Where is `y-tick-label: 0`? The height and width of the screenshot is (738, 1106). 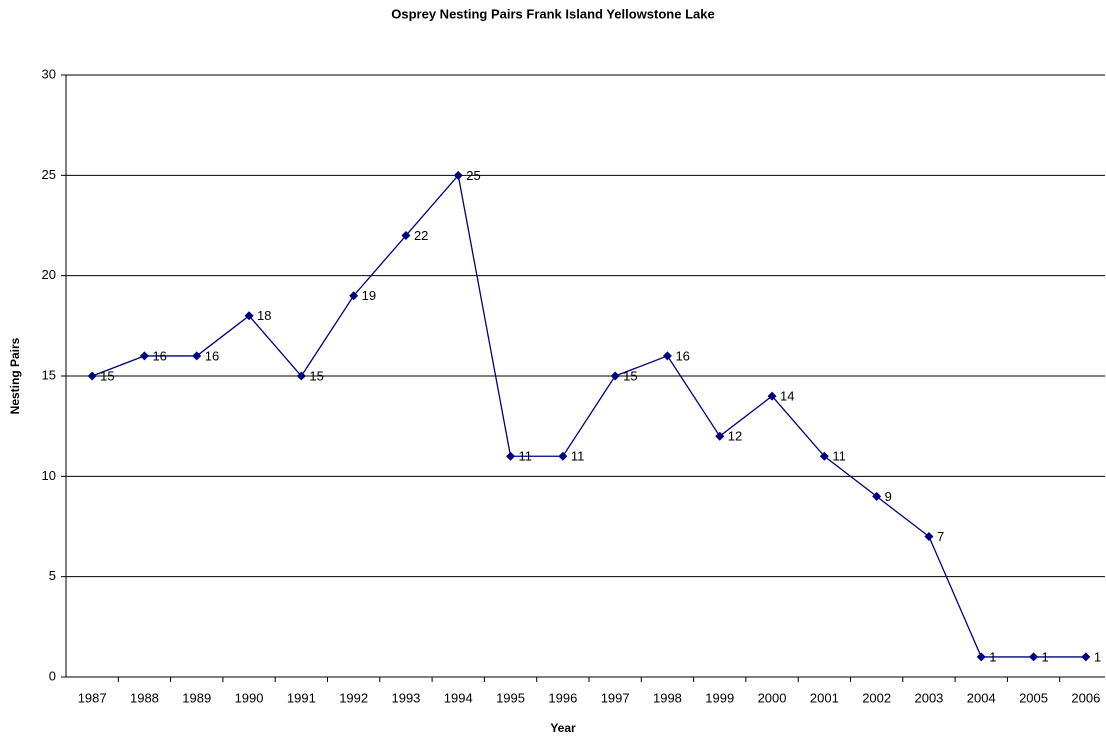
y-tick-label: 0 is located at coordinates (52, 675).